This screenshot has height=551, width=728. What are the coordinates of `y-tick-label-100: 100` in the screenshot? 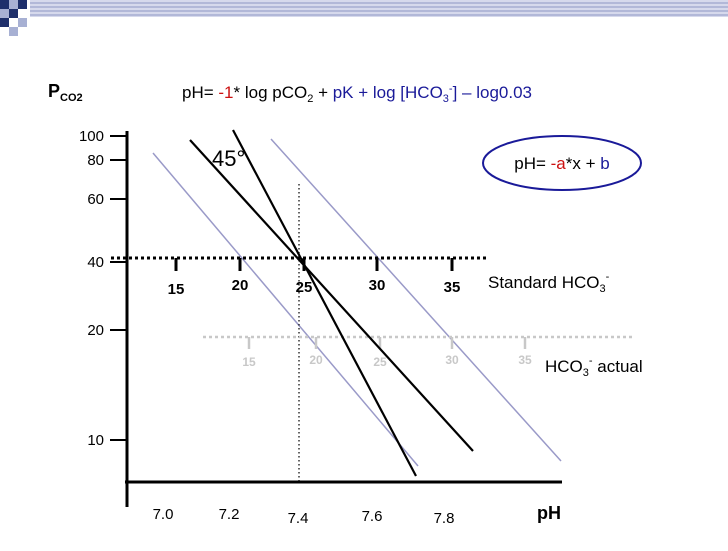 It's located at (91, 136).